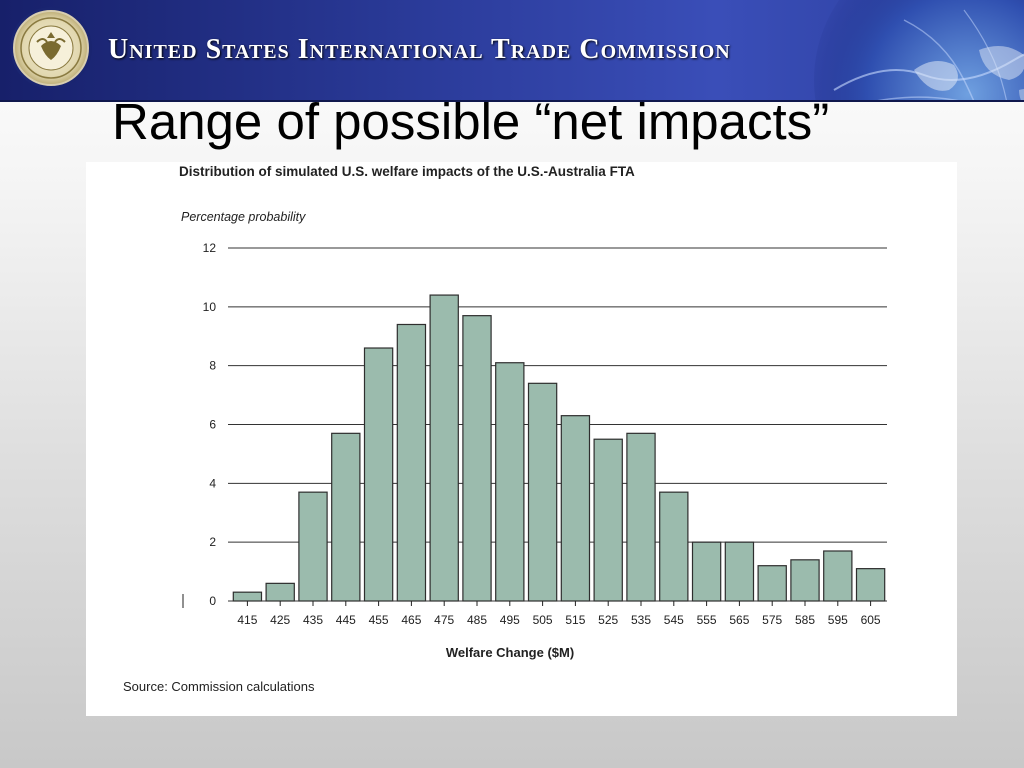 The height and width of the screenshot is (768, 1024). I want to click on y-tick-label: 10, so click(210, 307).